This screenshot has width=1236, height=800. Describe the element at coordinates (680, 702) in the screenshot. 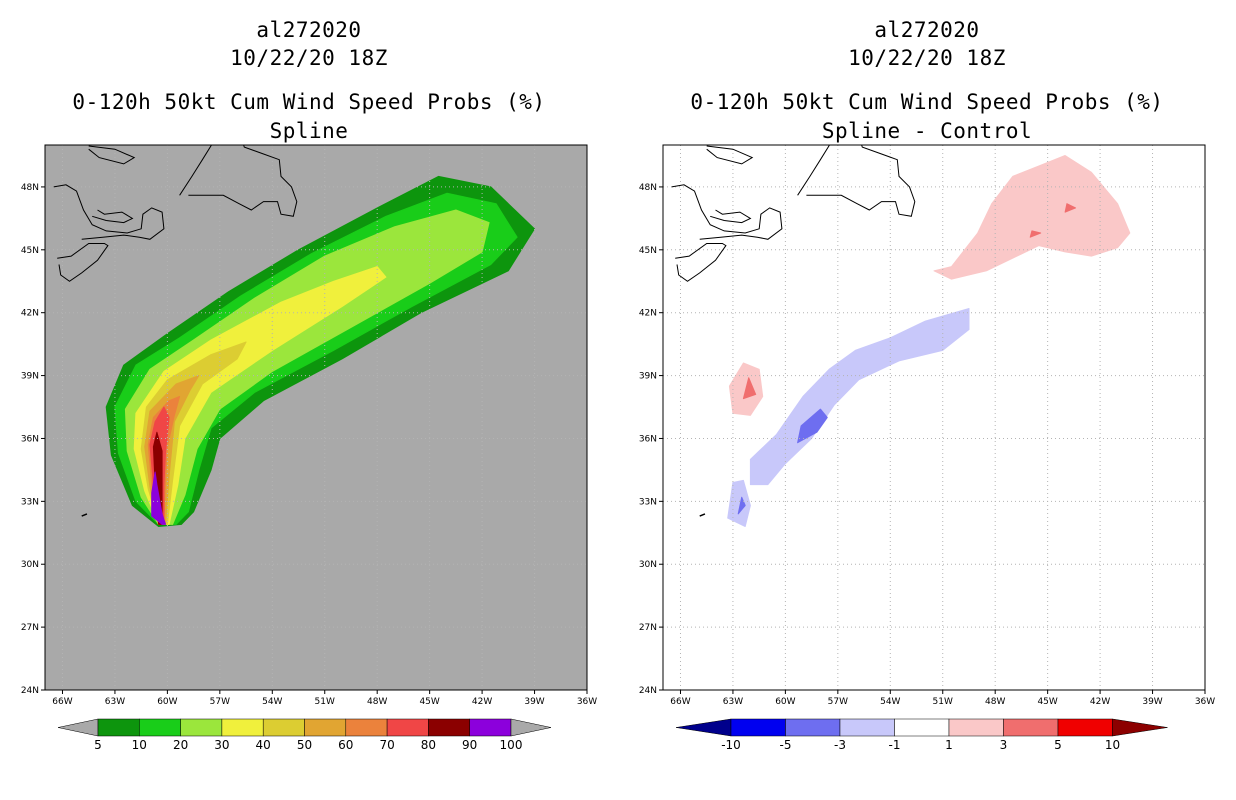

I see `right-x-tick-label: 66W` at that location.